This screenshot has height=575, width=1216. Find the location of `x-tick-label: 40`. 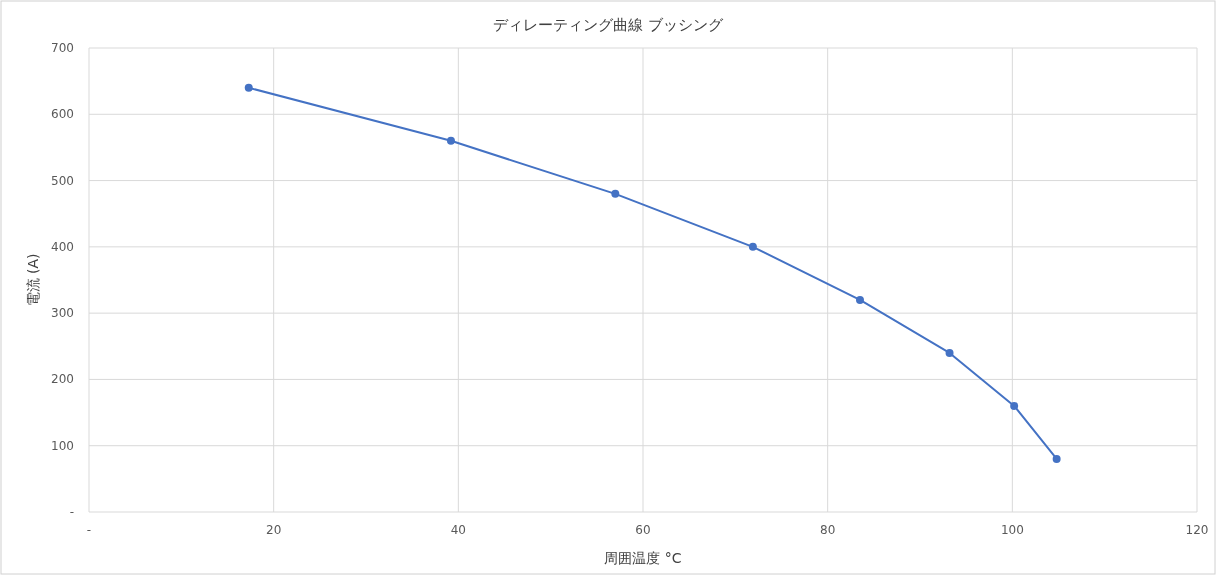

x-tick-label: 40 is located at coordinates (458, 530).